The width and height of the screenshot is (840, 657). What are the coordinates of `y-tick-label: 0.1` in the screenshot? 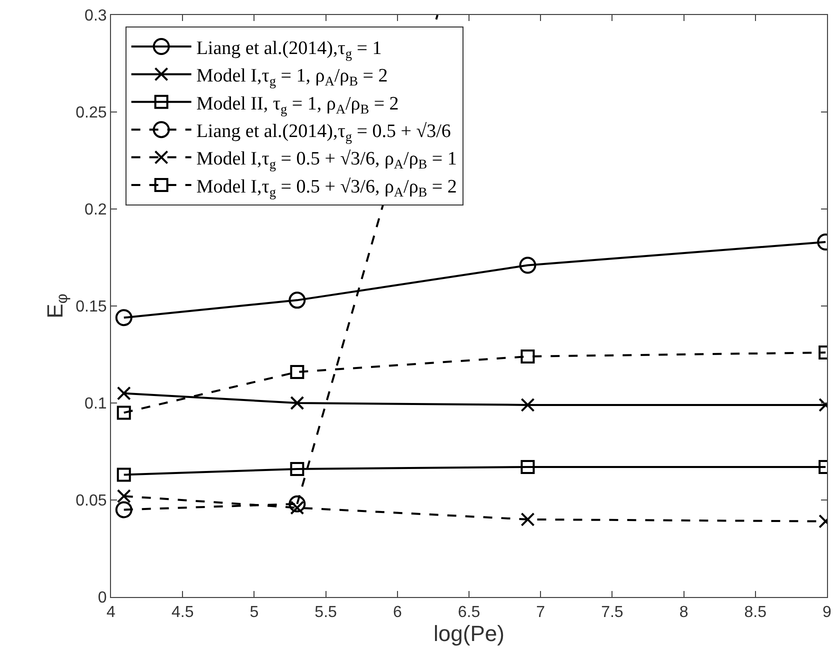 It's located at (95, 404).